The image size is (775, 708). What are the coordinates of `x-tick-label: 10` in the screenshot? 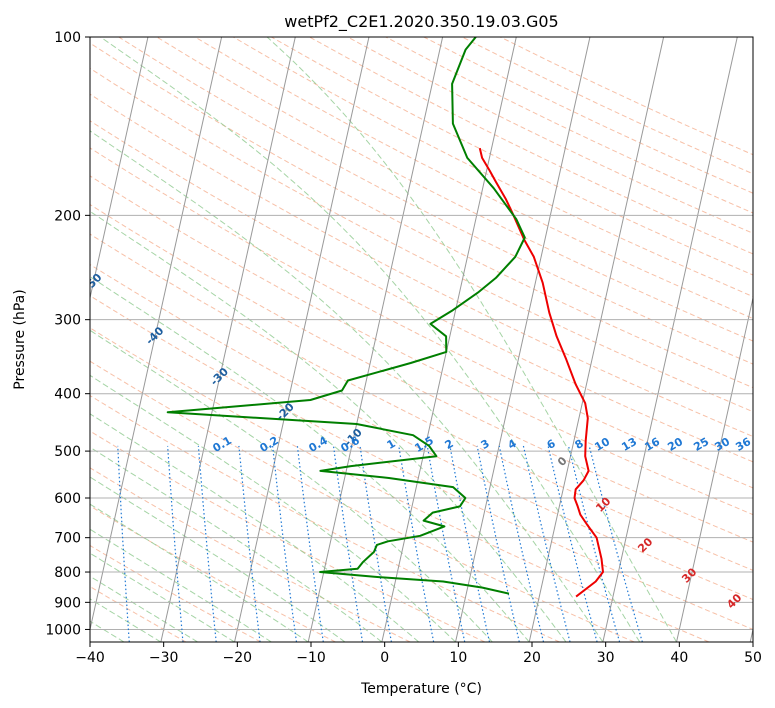 It's located at (458, 658).